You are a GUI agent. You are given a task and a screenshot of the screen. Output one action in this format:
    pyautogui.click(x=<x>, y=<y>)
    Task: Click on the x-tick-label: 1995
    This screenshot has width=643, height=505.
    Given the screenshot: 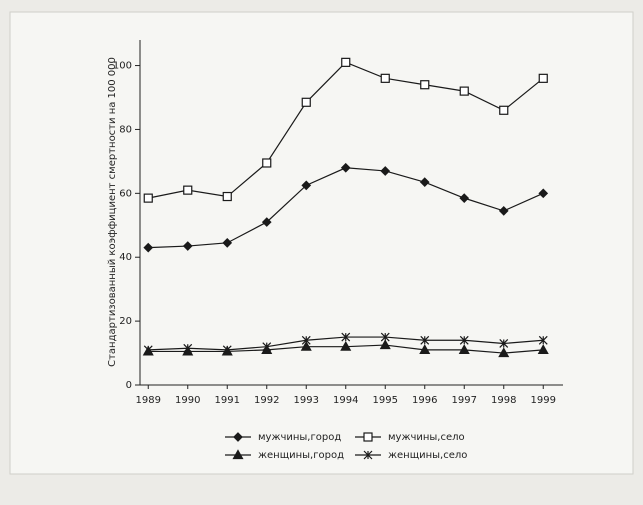 What is the action you would take?
    pyautogui.click(x=385, y=400)
    